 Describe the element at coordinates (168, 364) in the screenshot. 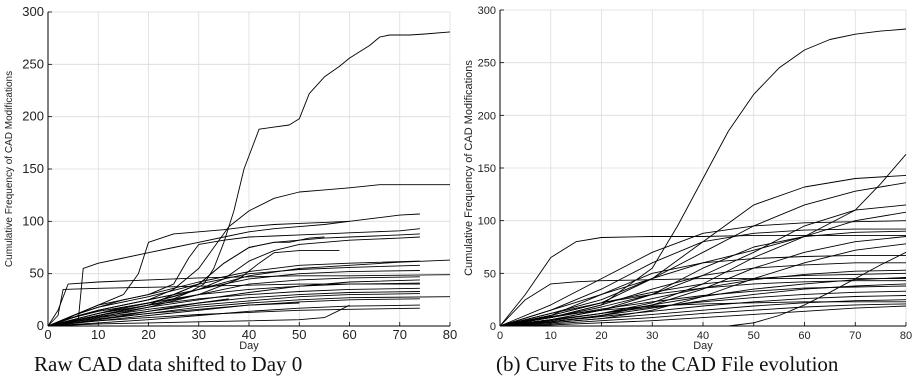

I see `caption-a: Raw CAD data shifted to Day 0` at that location.